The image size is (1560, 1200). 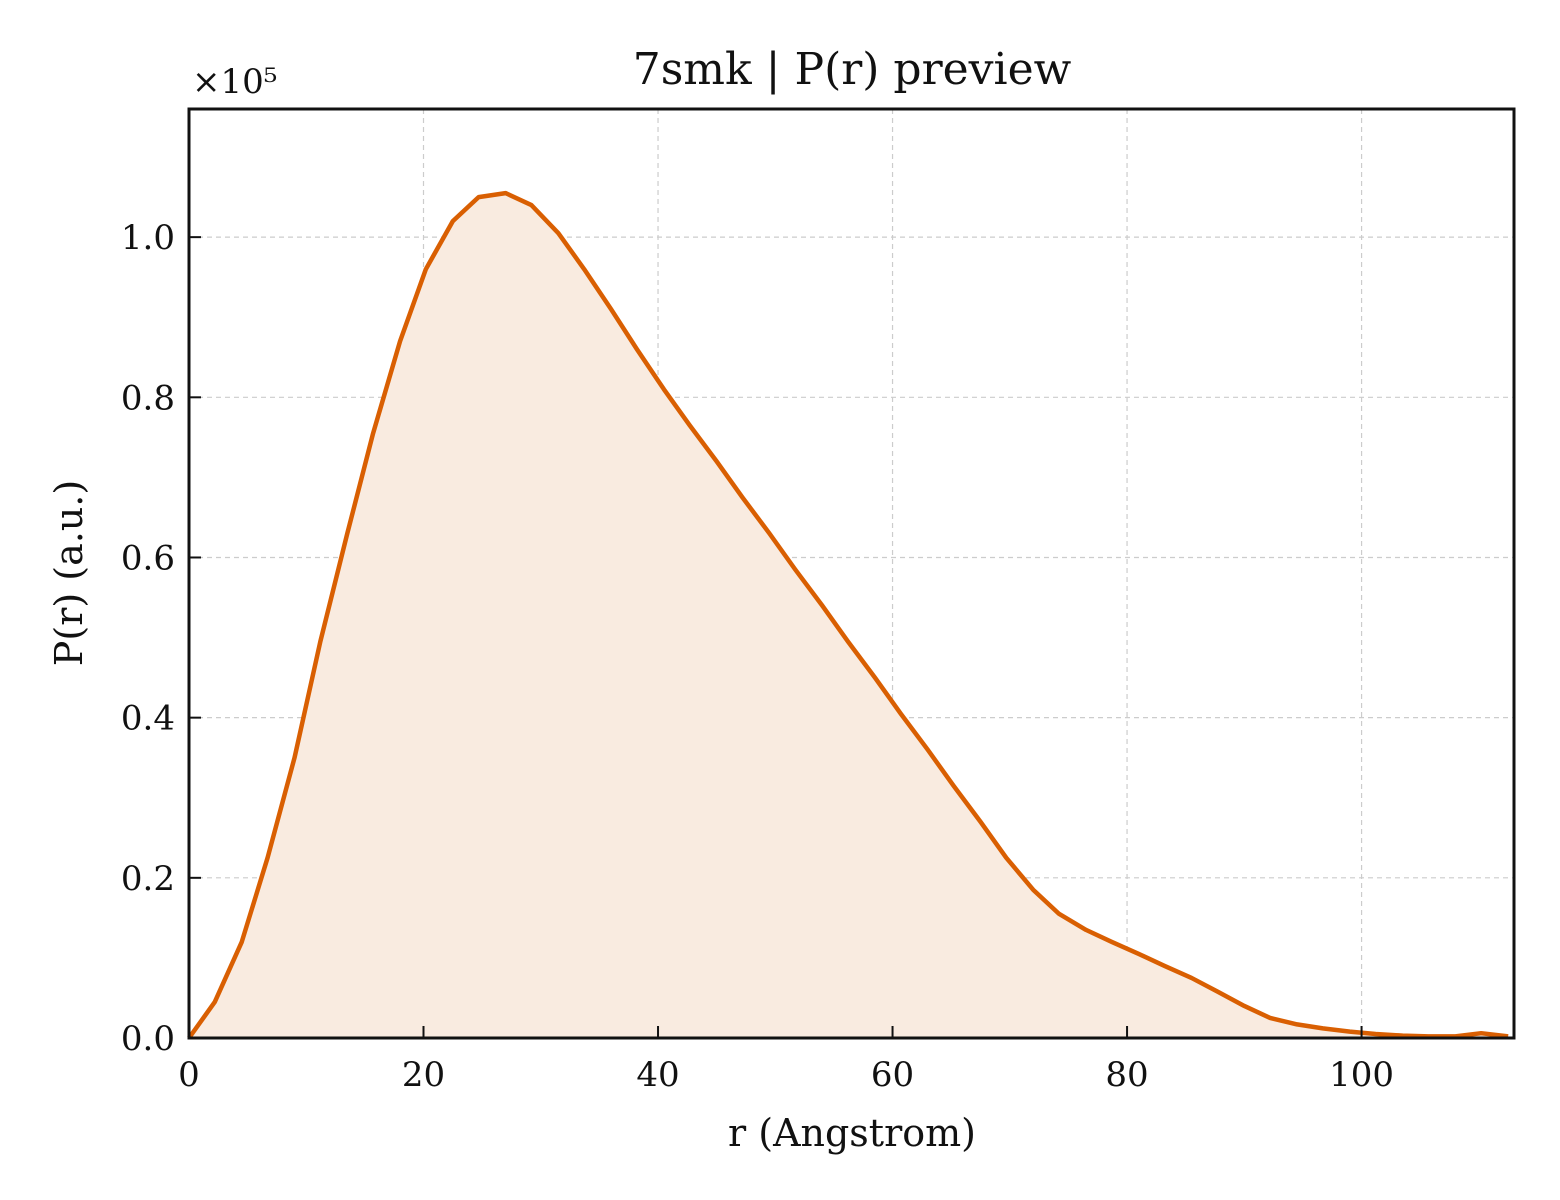 I want to click on x-tick-label: 0, so click(x=189, y=1075).